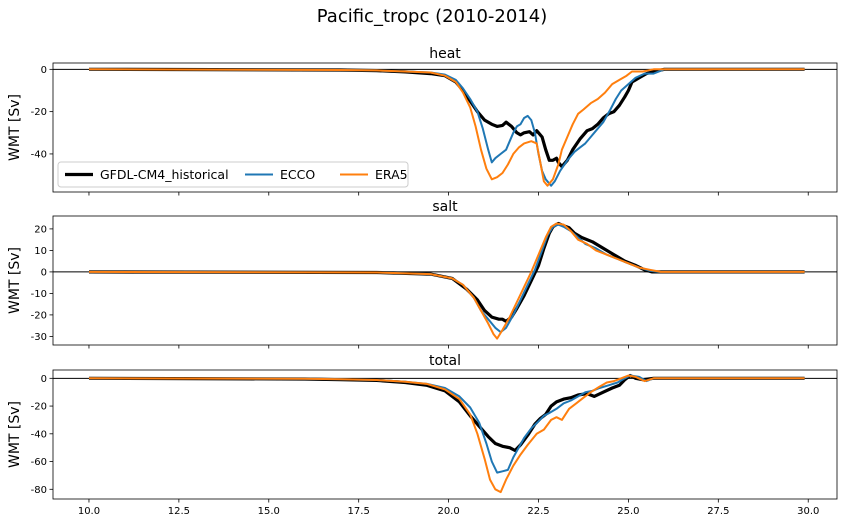  What do you see at coordinates (391, 174) in the screenshot?
I see `legend-label: ERA5` at bounding box center [391, 174].